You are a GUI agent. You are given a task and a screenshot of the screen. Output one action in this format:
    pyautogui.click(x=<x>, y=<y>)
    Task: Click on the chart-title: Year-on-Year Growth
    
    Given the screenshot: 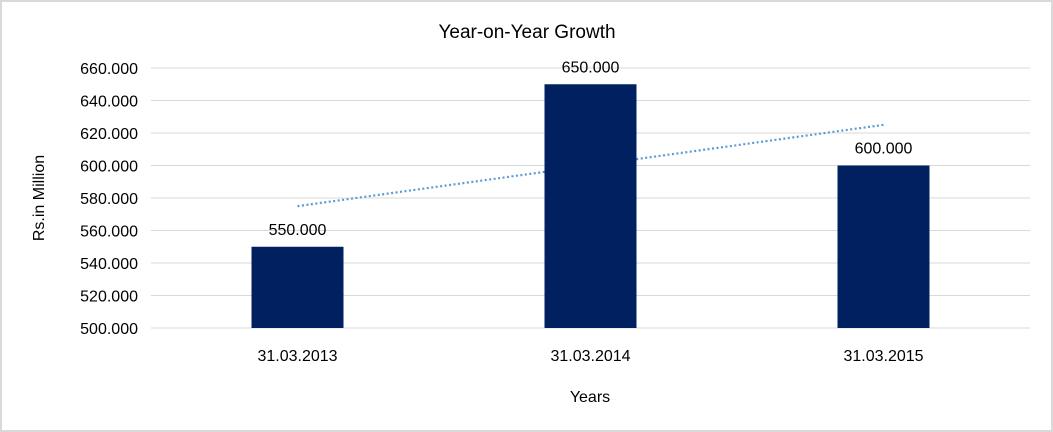 What is the action you would take?
    pyautogui.click(x=526, y=32)
    